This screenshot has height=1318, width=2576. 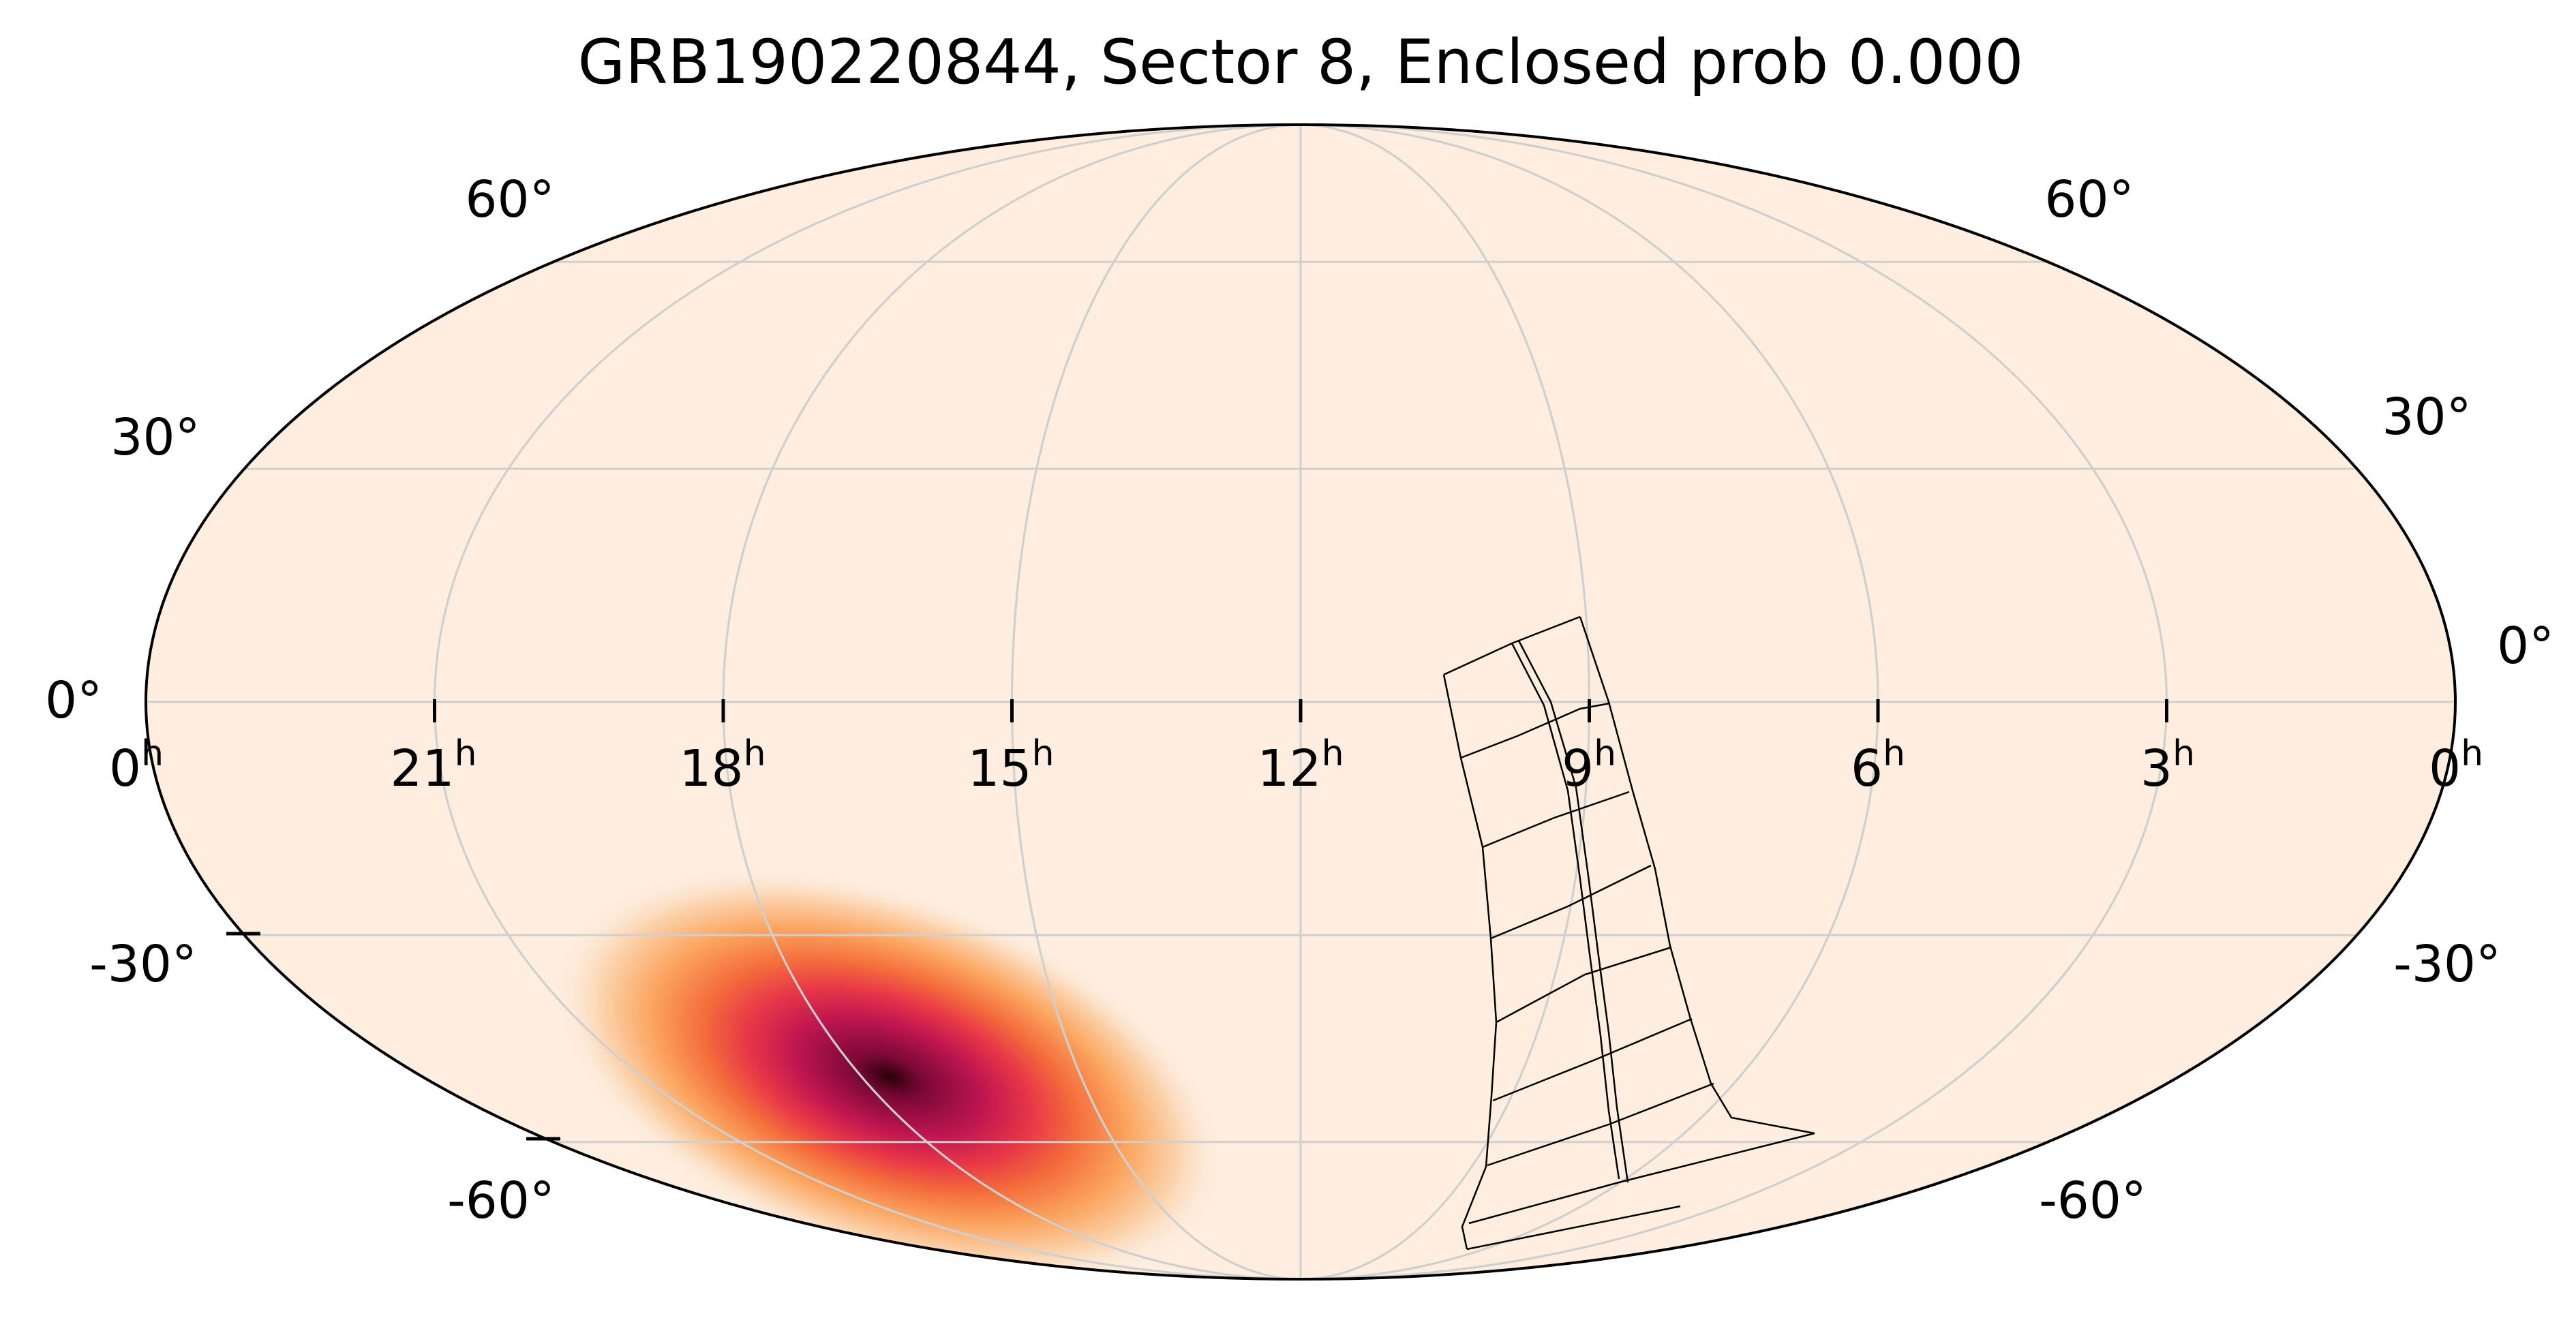 What do you see at coordinates (1878, 765) in the screenshot?
I see `ra-label-6: 6h` at bounding box center [1878, 765].